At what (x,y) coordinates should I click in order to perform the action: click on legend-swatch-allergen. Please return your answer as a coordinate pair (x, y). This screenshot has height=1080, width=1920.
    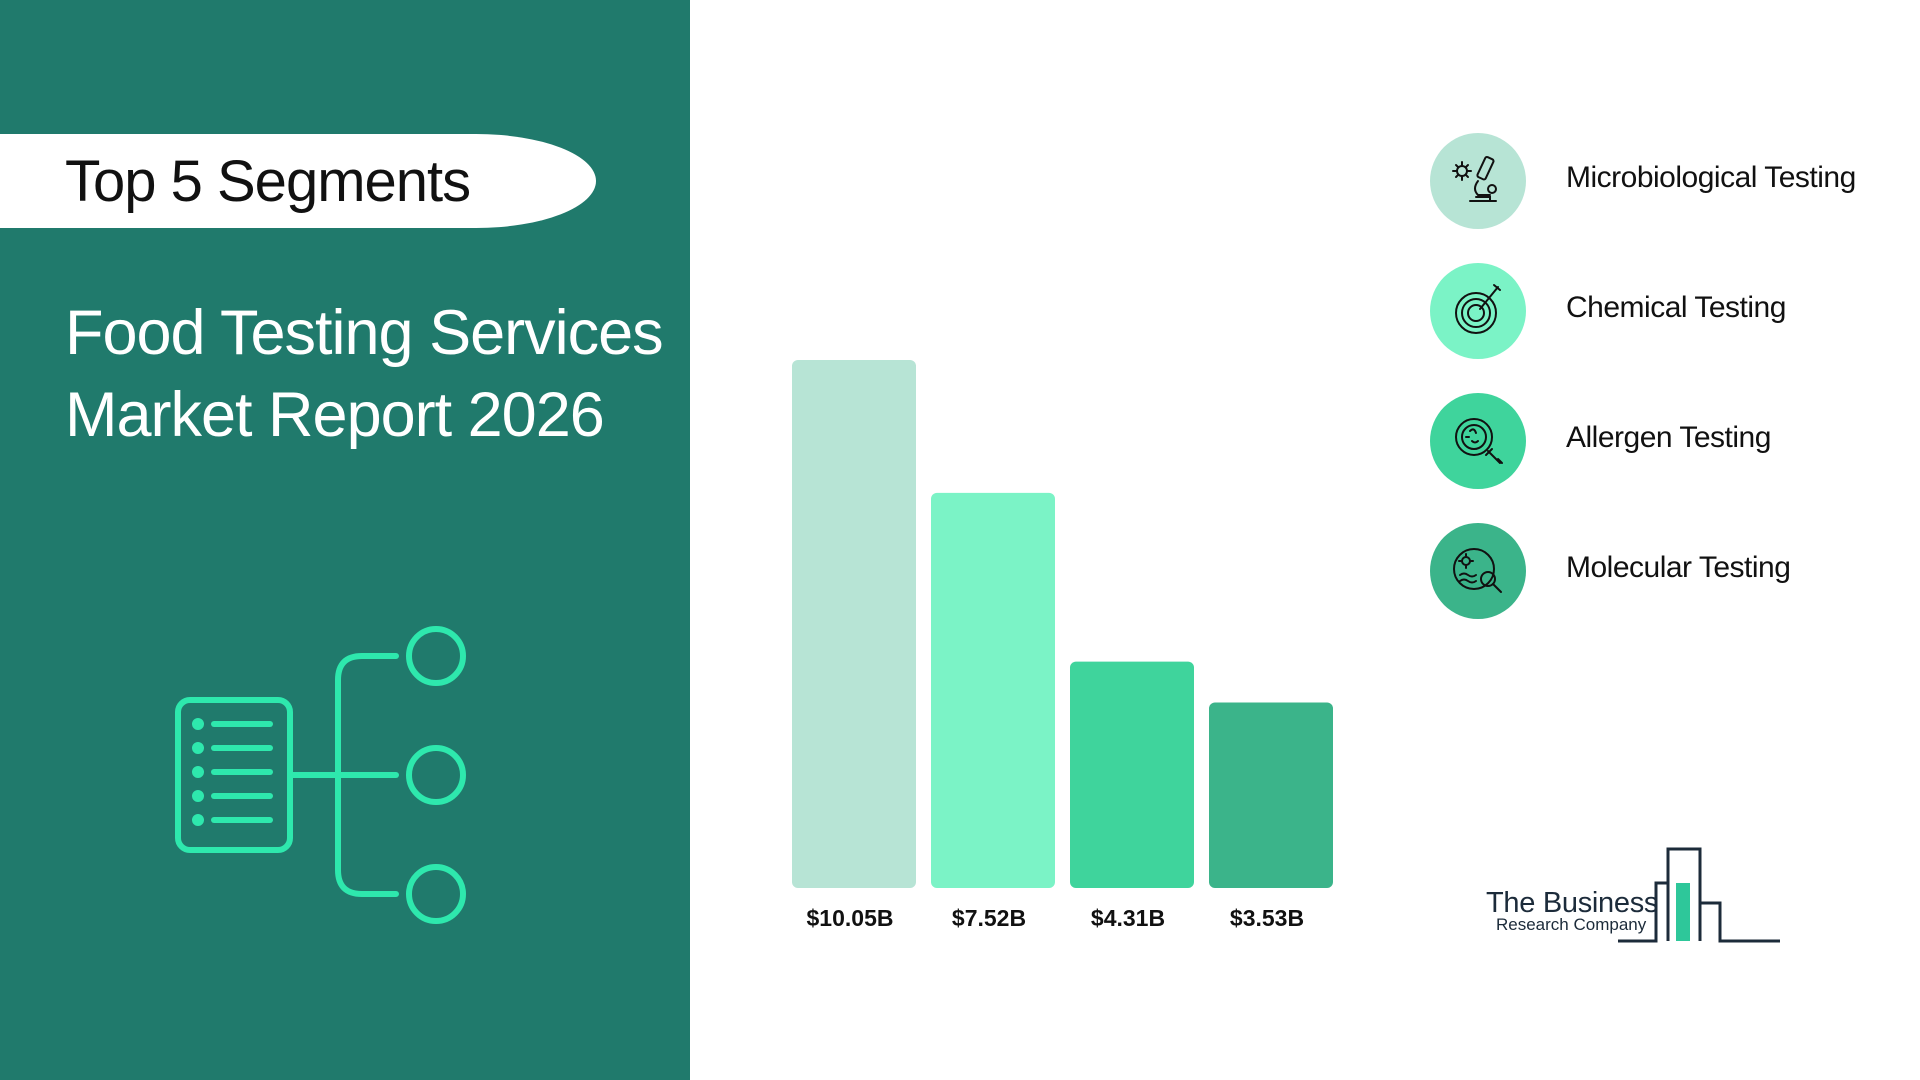
    Looking at the image, I should click on (1478, 441).